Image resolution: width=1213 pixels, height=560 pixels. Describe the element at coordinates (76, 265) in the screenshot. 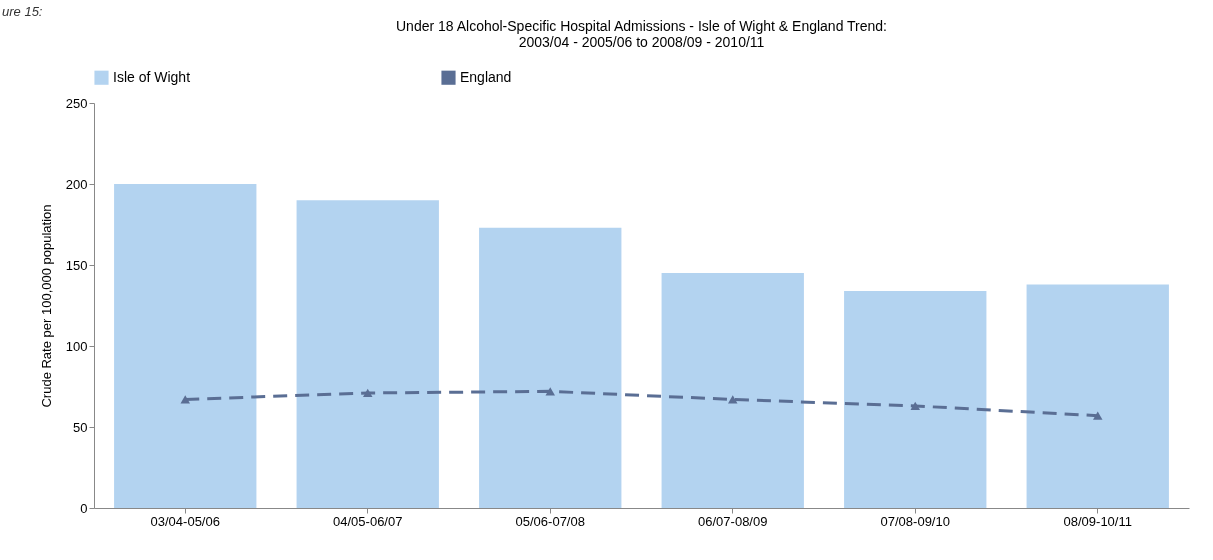

I see `y-tick-label: 150` at that location.